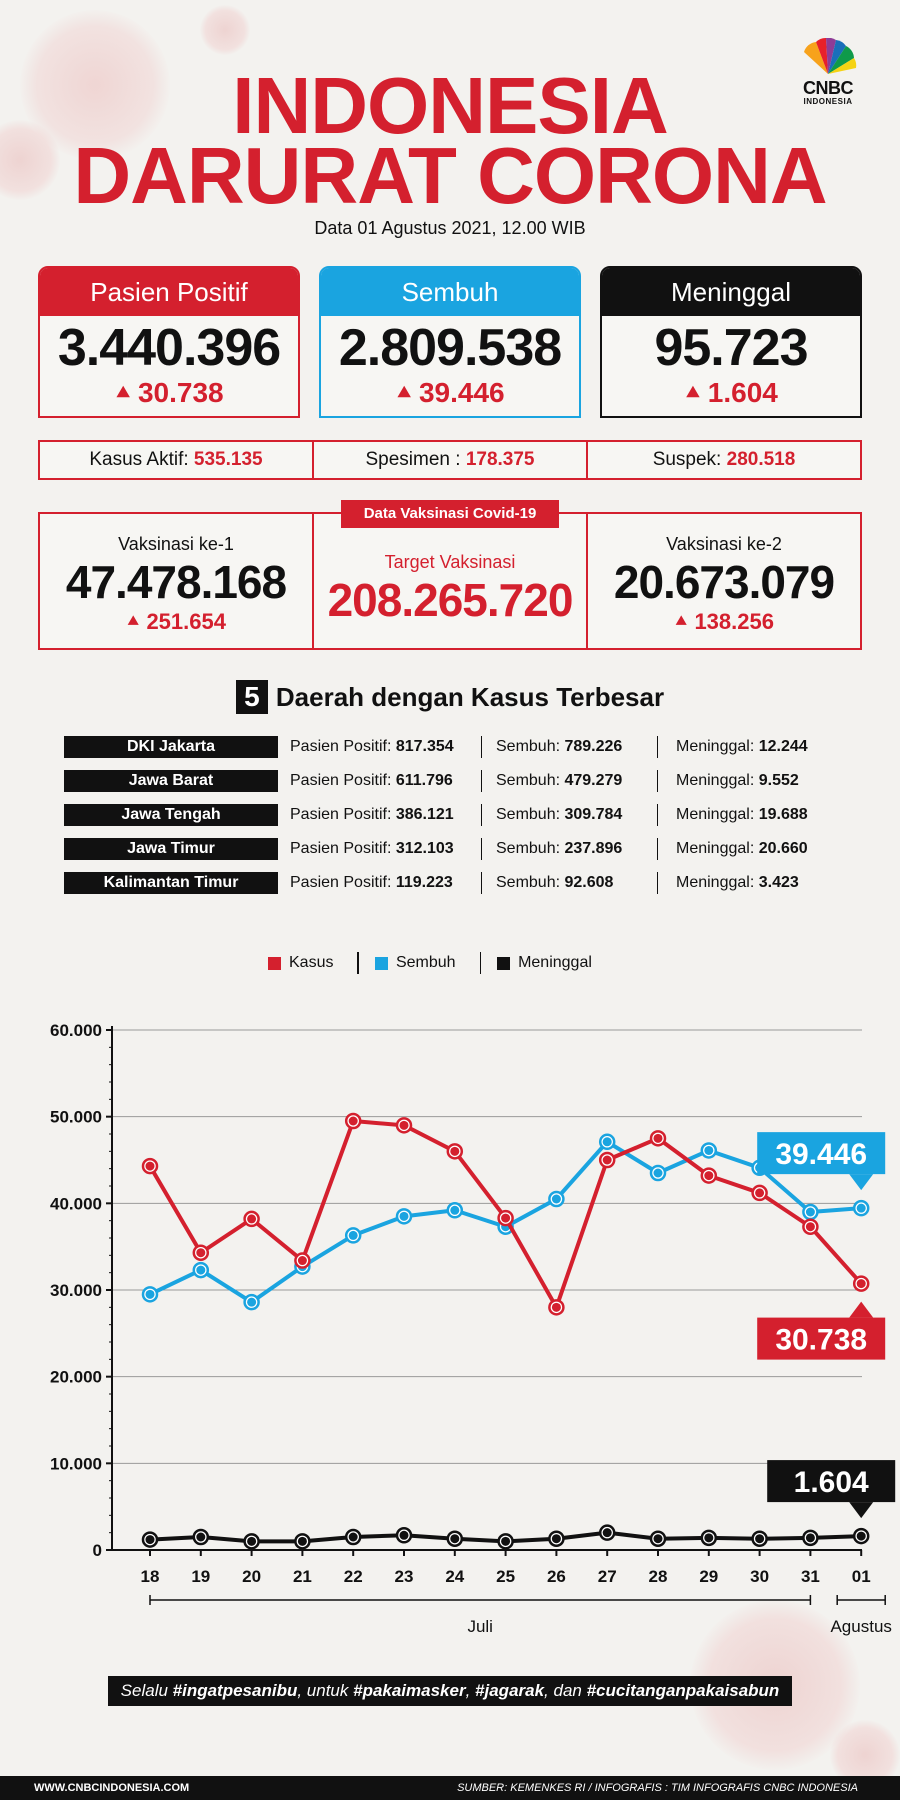 This screenshot has height=1800, width=900. What do you see at coordinates (200, 1576) in the screenshot?
I see `x-tick-label: 19` at bounding box center [200, 1576].